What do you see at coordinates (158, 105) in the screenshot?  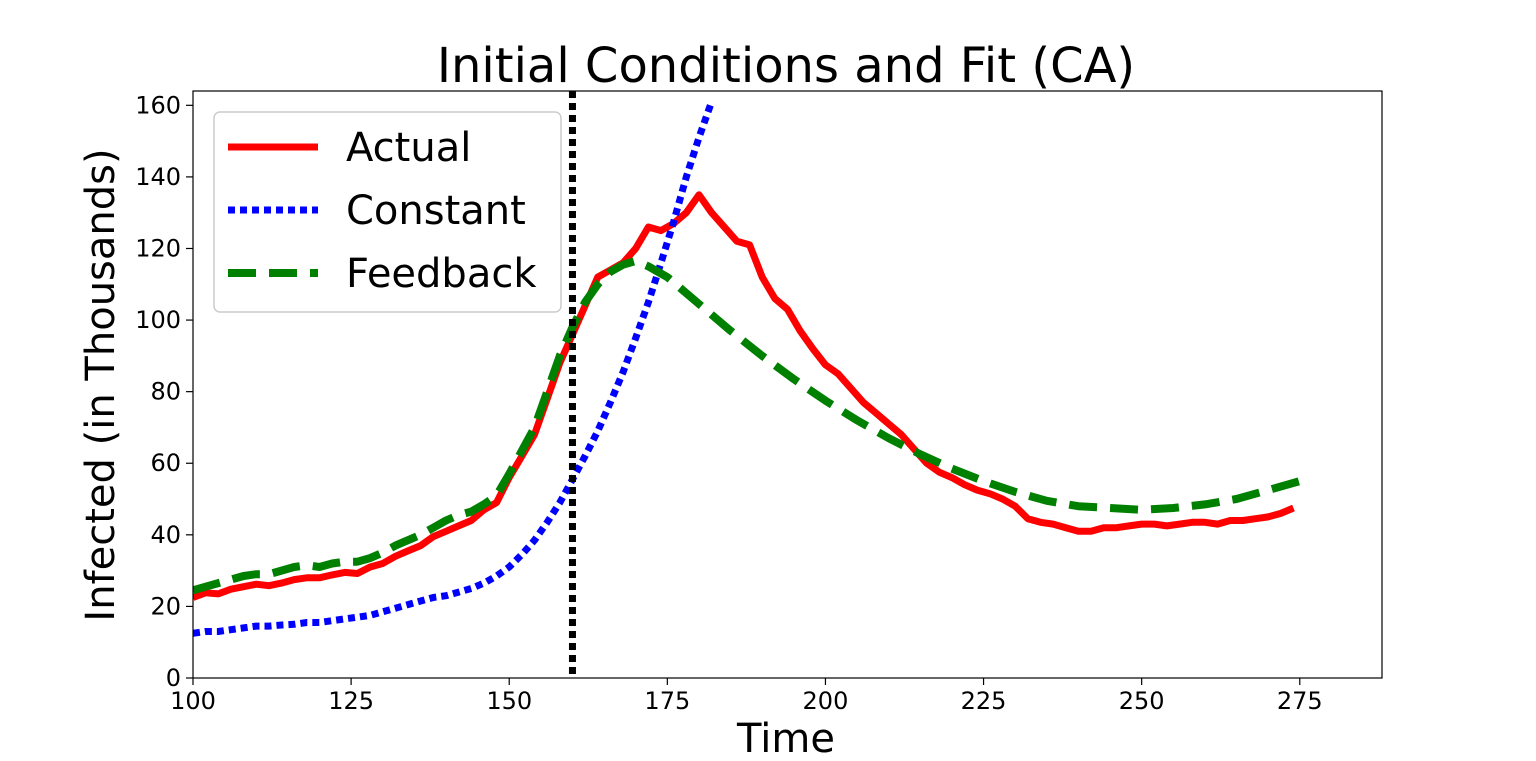 I see `y-tick-label: 160` at bounding box center [158, 105].